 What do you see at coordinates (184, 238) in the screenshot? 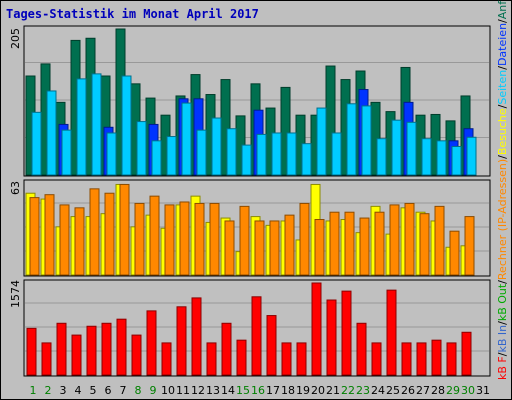
I see `bar-middle-s1-d11` at bounding box center [184, 238].